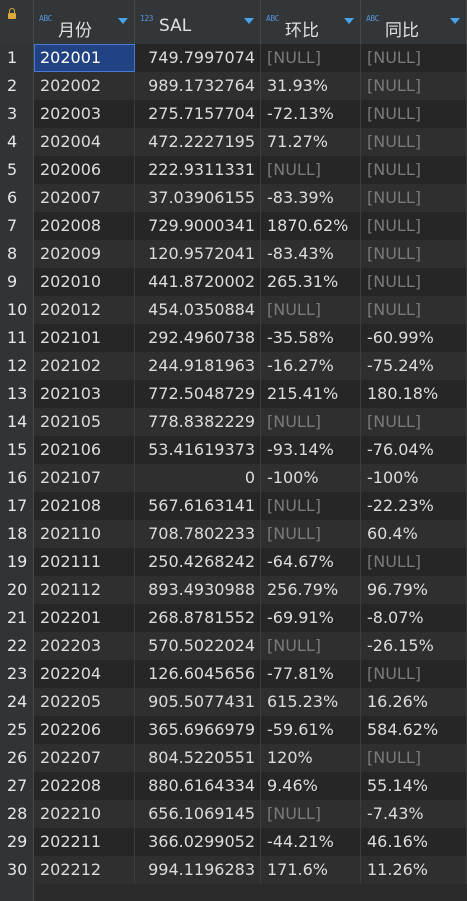  Describe the element at coordinates (198, 450) in the screenshot. I see `cell-sal: 53.41619373` at that location.